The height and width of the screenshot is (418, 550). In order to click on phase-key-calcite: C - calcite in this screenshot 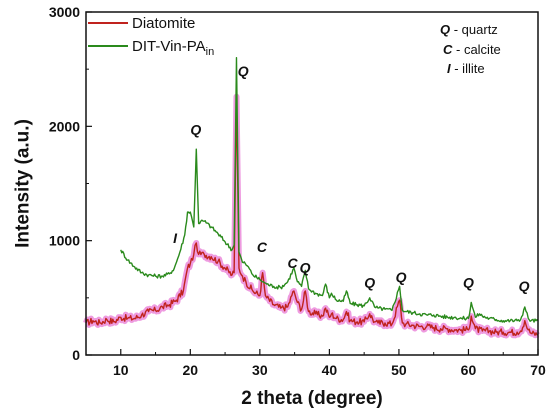, I will do `click(472, 49)`.